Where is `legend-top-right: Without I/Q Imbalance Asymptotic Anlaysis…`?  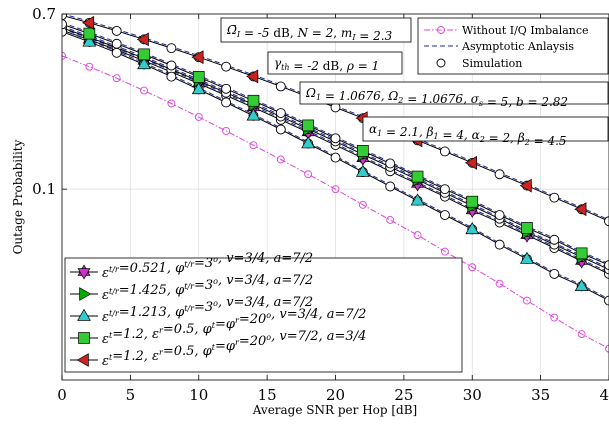 legend-top-right: Without I/Q Imbalance Asymptotic Anlaysis… is located at coordinates (513, 46).